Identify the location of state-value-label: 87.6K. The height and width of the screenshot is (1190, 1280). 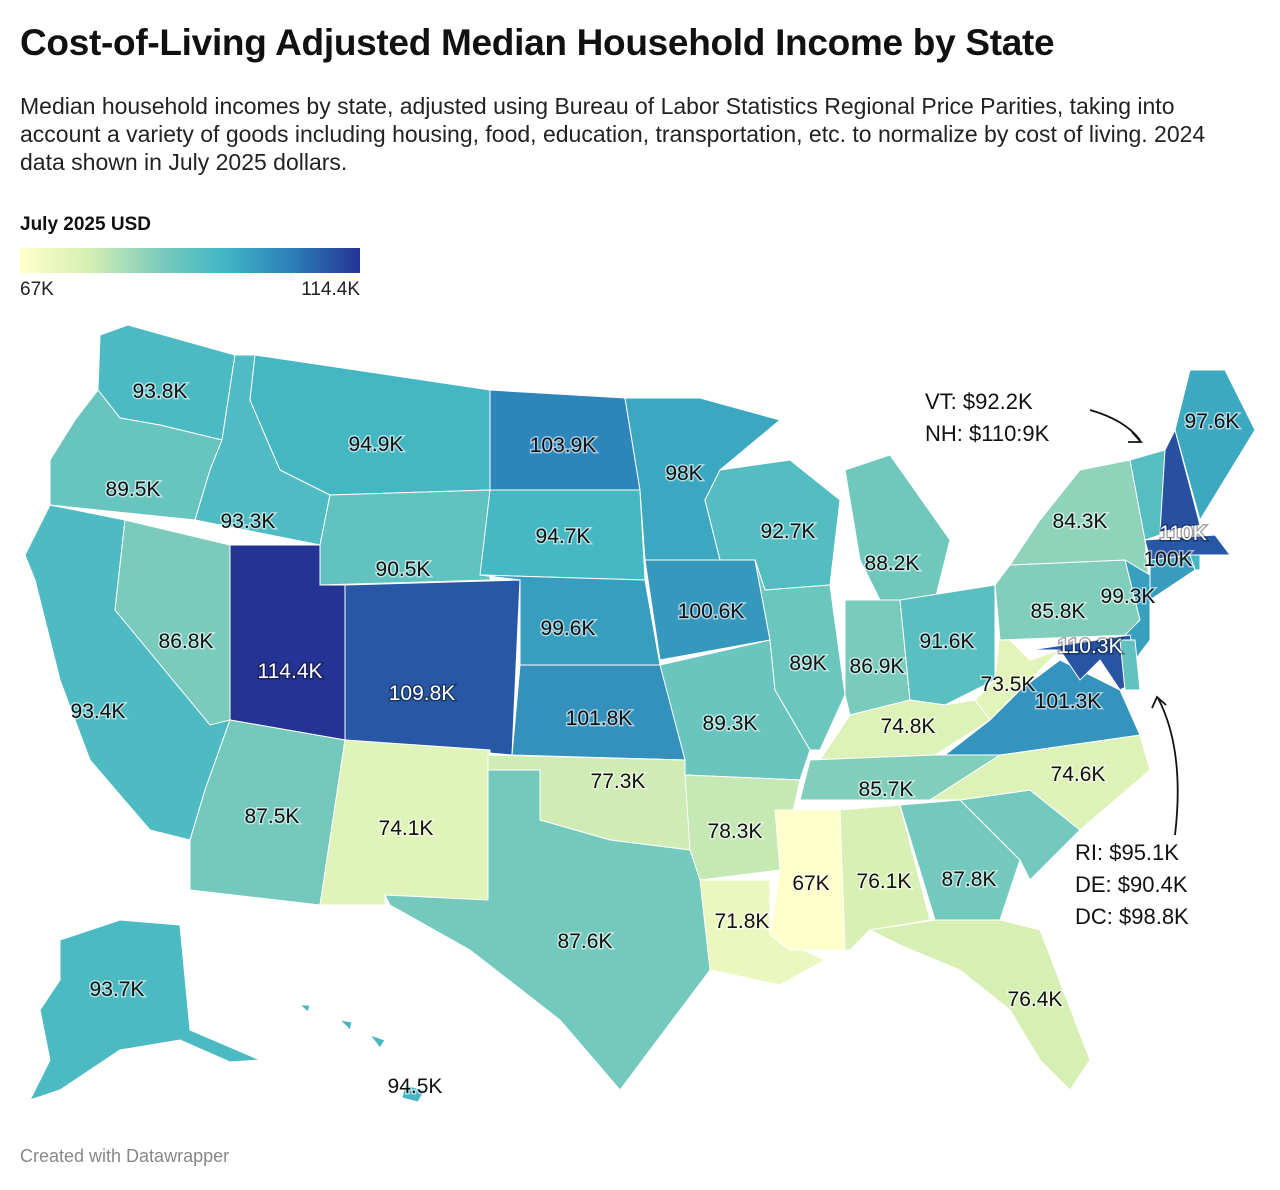
(585, 941).